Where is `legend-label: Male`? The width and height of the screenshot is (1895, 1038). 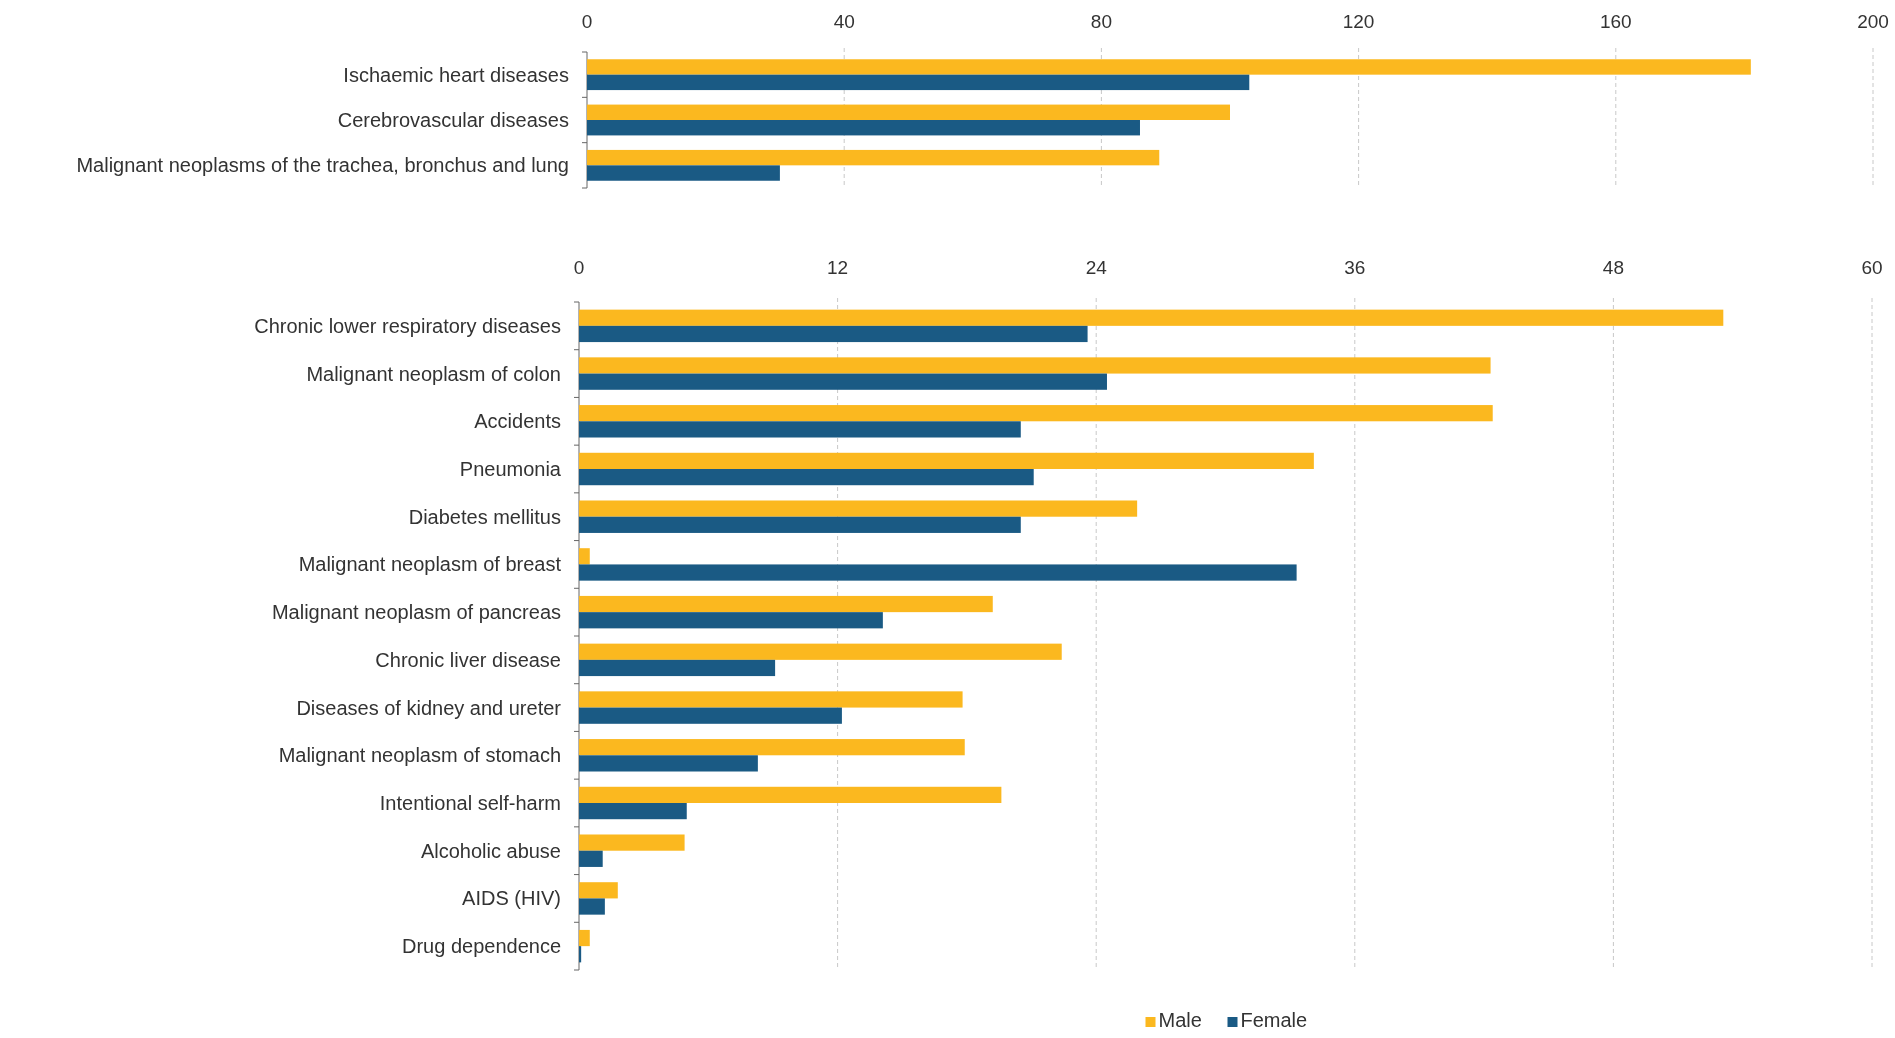
legend-label: Male is located at coordinates (1180, 1020).